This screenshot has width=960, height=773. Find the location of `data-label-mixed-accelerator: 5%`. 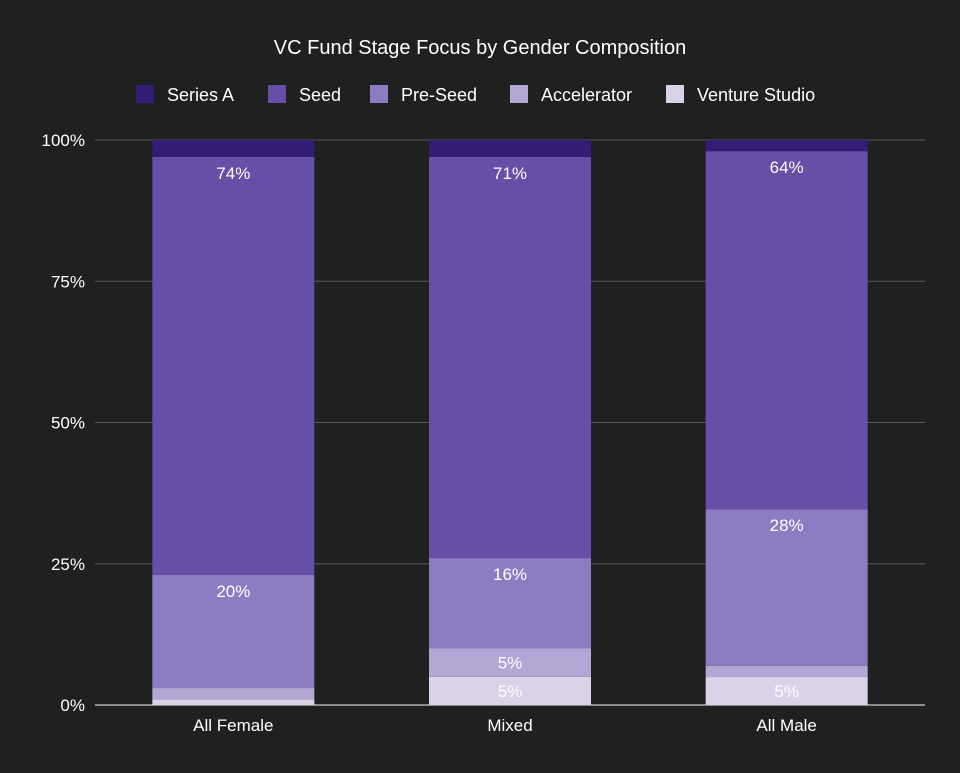

data-label-mixed-accelerator: 5% is located at coordinates (510, 663).